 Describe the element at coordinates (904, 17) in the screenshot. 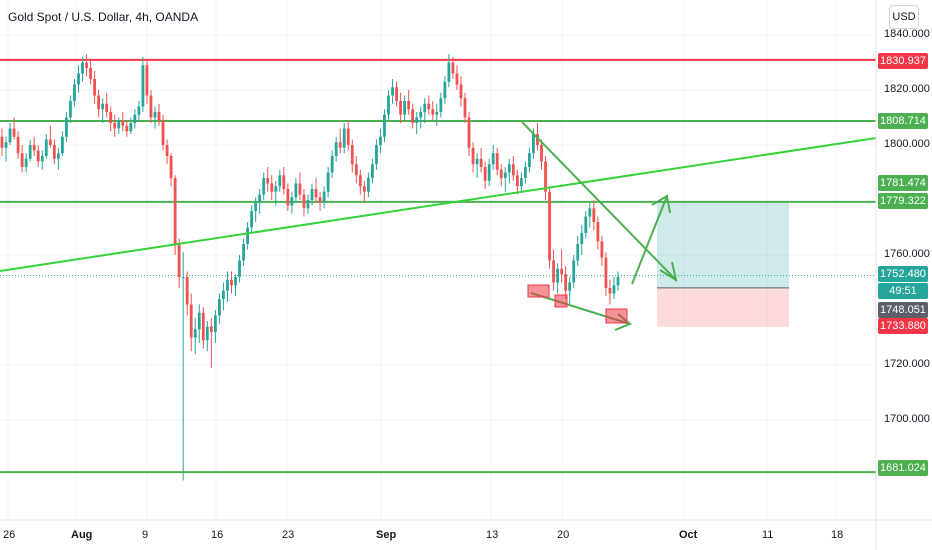

I see `currency-button: USD` at that location.